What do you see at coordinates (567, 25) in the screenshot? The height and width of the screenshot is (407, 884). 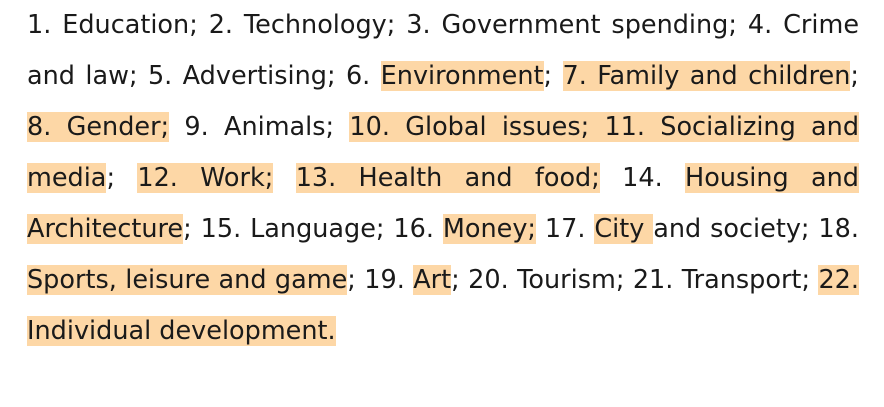 I see `topic: 3. Government spending` at bounding box center [567, 25].